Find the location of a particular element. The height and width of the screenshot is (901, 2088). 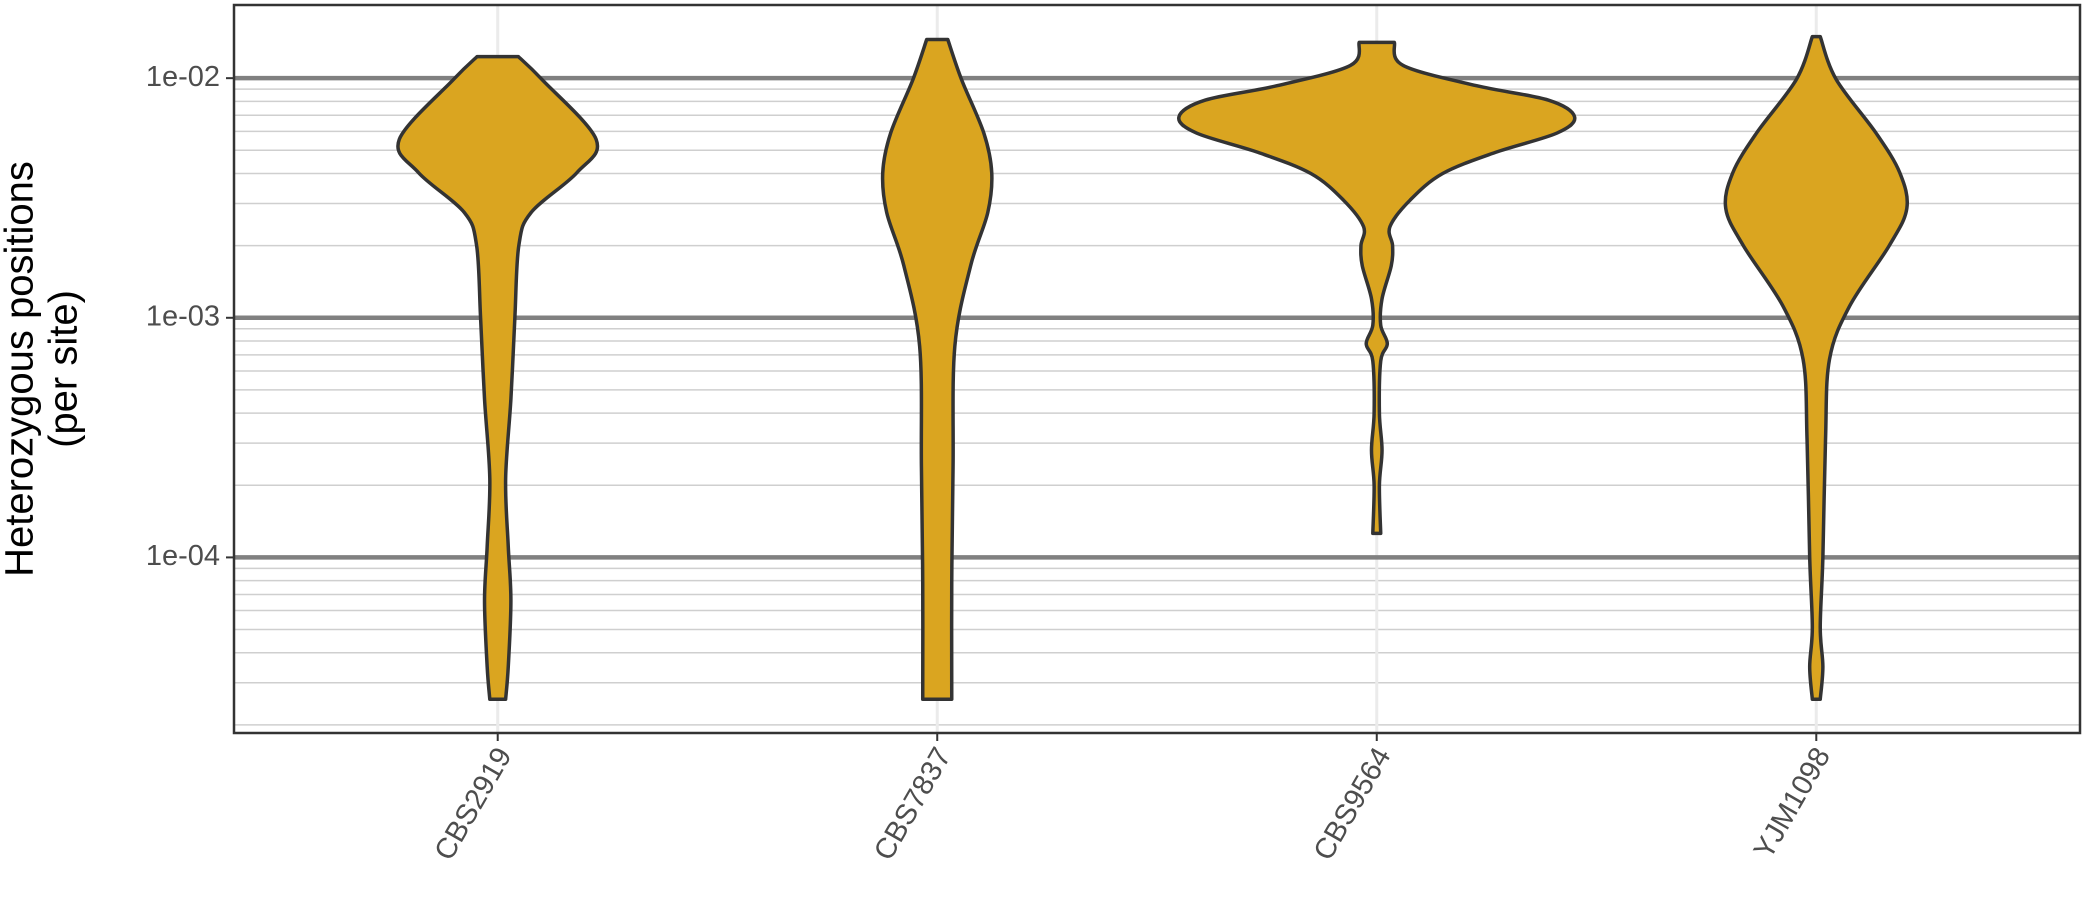

y-axis-title-line: Heterozygous positions is located at coordinates (21, 369).